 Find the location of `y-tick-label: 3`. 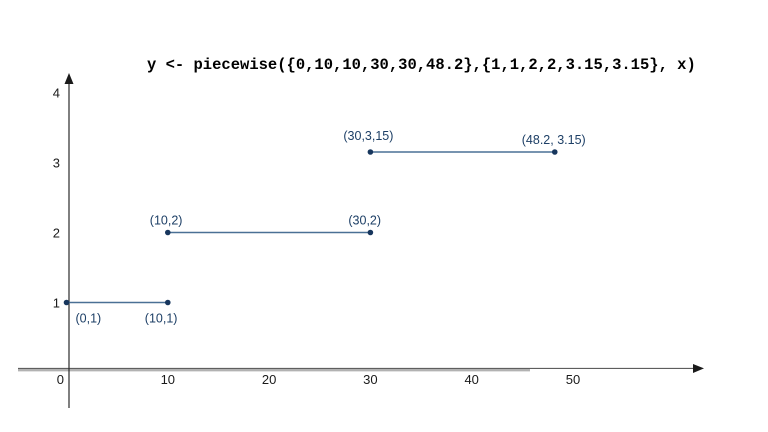

y-tick-label: 3 is located at coordinates (56, 163).